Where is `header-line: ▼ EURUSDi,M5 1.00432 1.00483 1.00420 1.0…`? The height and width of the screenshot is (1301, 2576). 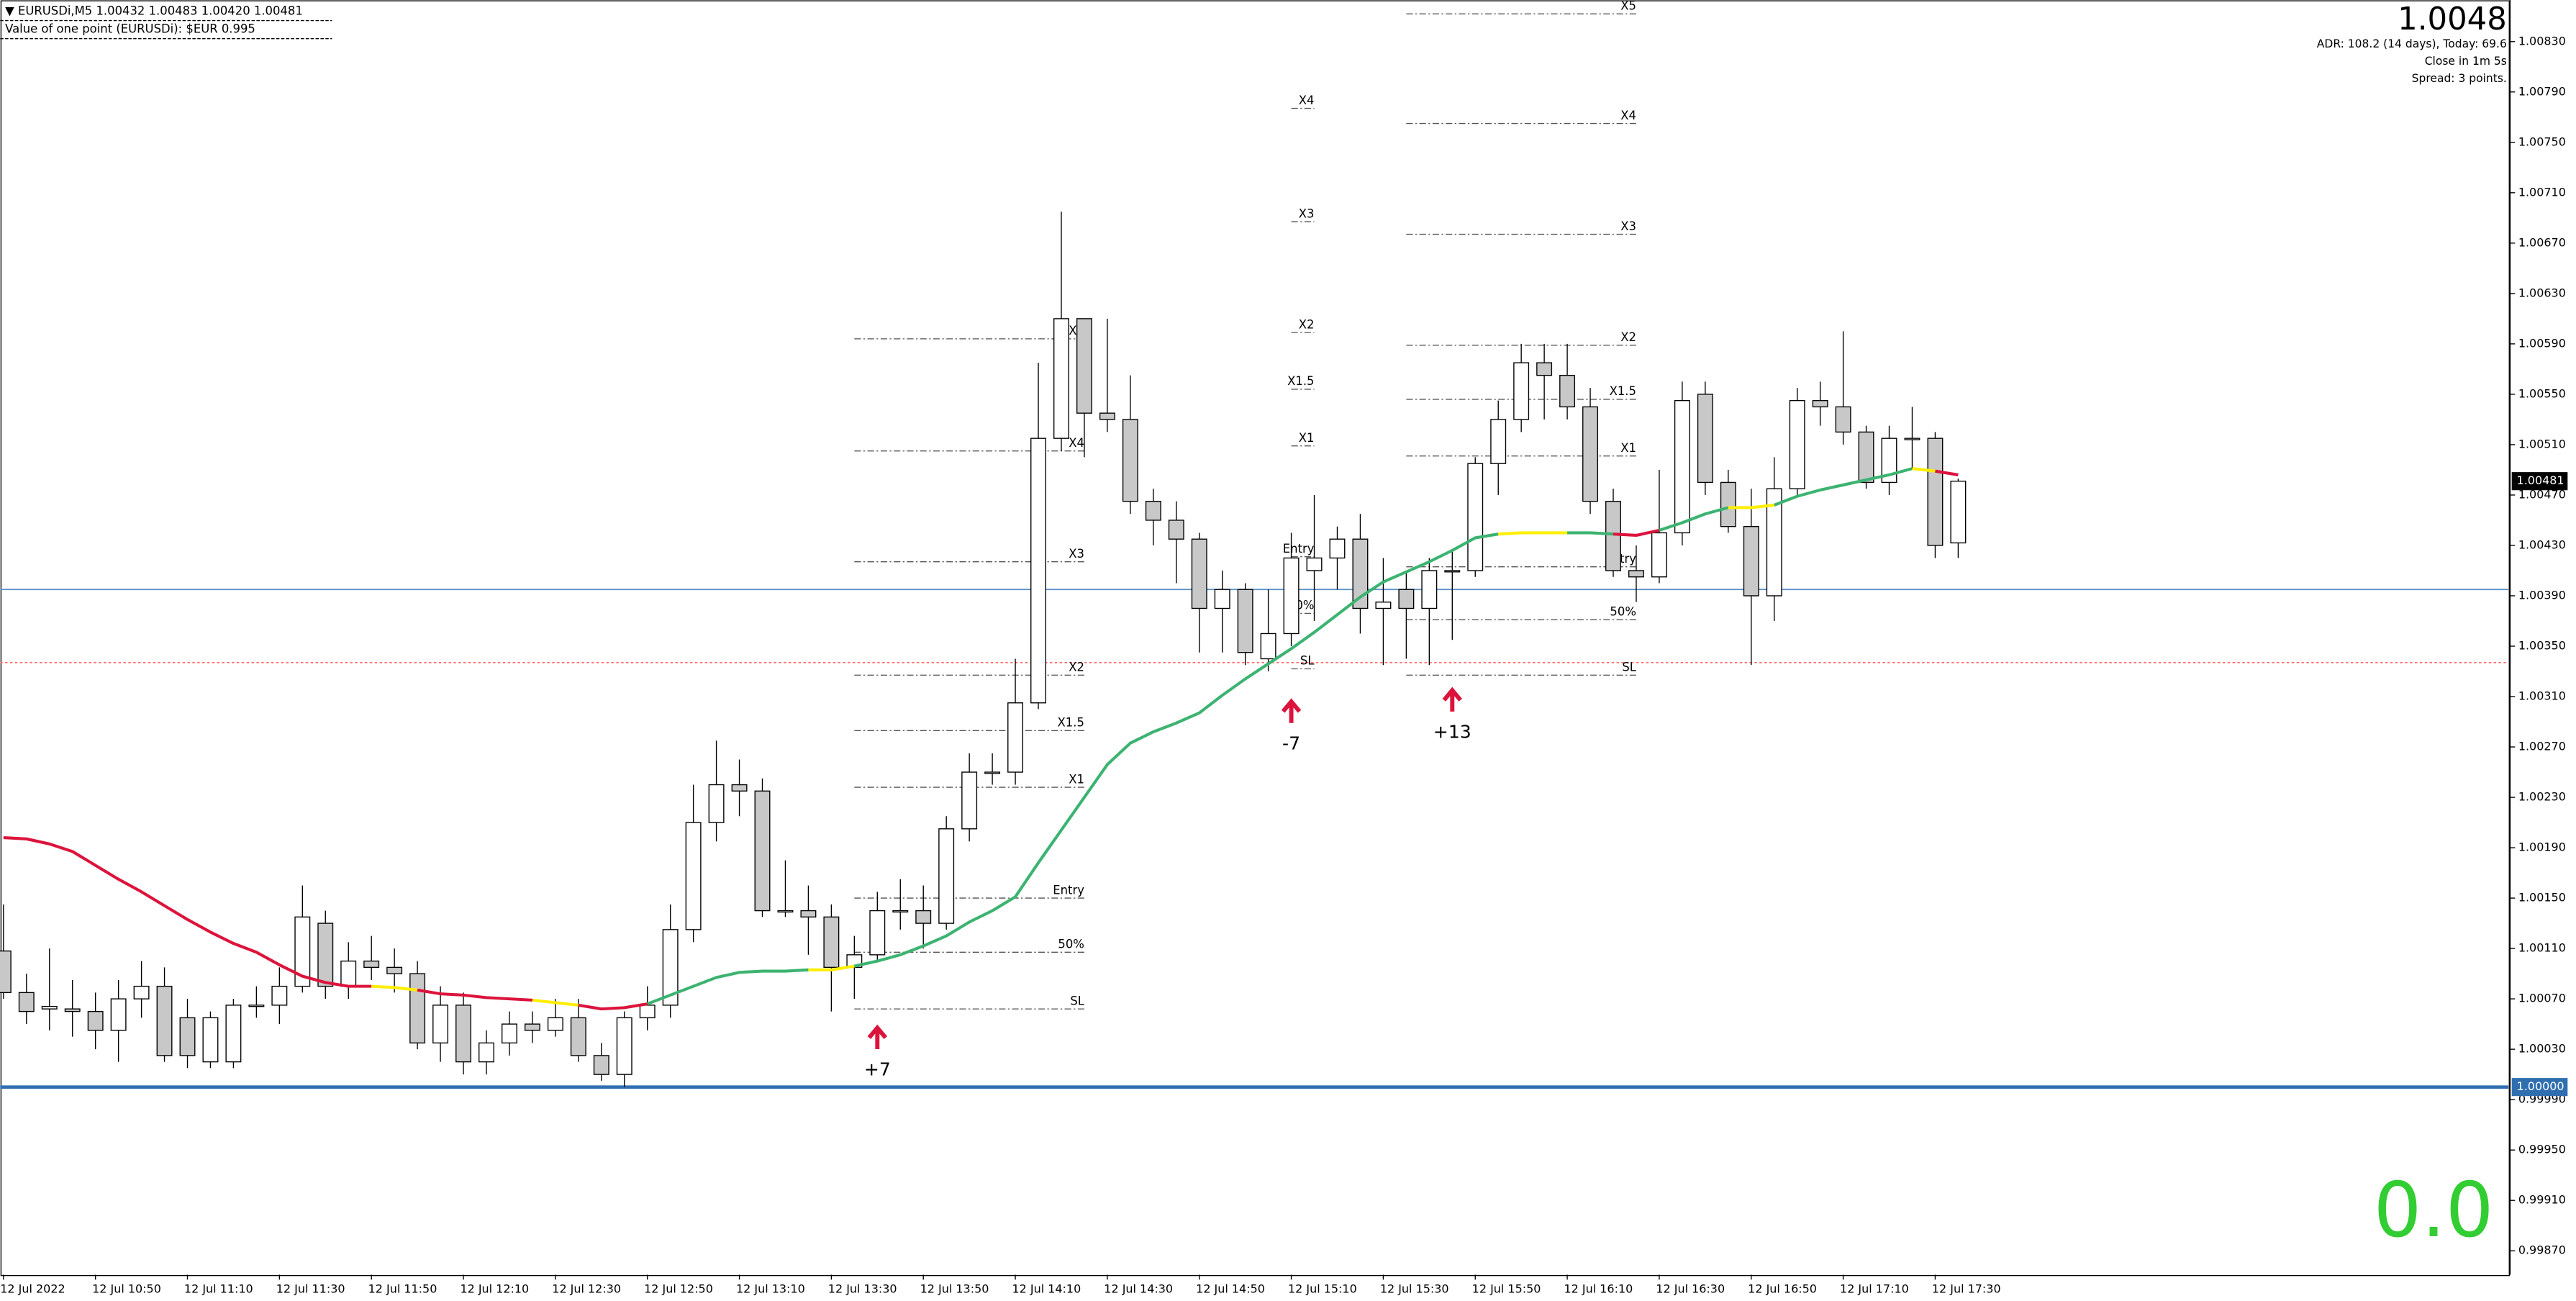 header-line: ▼ EURUSDi,M5 1.00432 1.00483 1.00420 1.0… is located at coordinates (154, 10).